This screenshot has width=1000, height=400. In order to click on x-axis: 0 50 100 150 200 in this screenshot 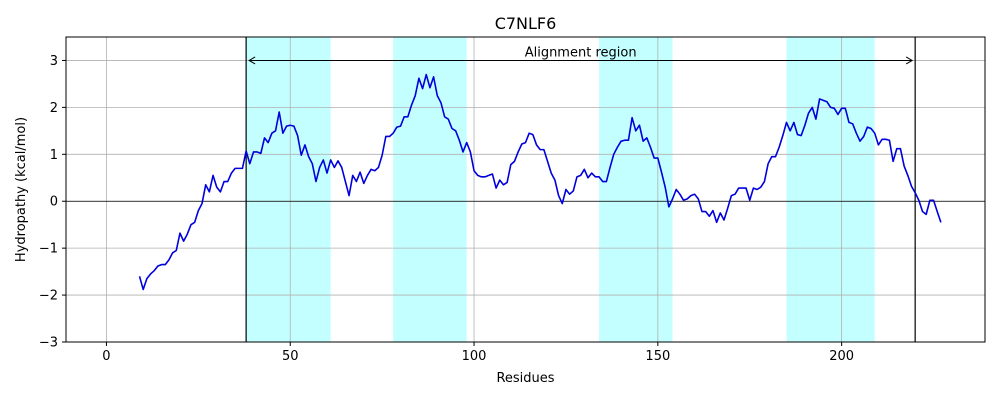, I will do `click(478, 353)`.